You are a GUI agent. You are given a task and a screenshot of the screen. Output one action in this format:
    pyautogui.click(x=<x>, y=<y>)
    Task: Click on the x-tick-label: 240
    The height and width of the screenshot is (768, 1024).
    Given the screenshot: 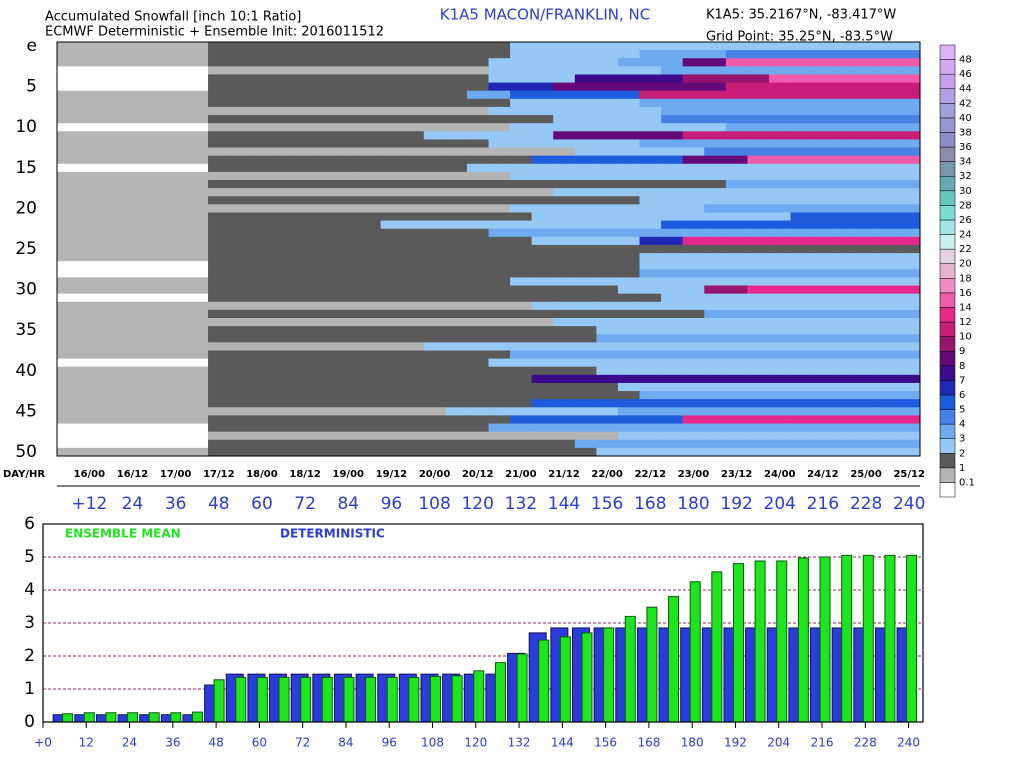 What is the action you would take?
    pyautogui.click(x=908, y=743)
    